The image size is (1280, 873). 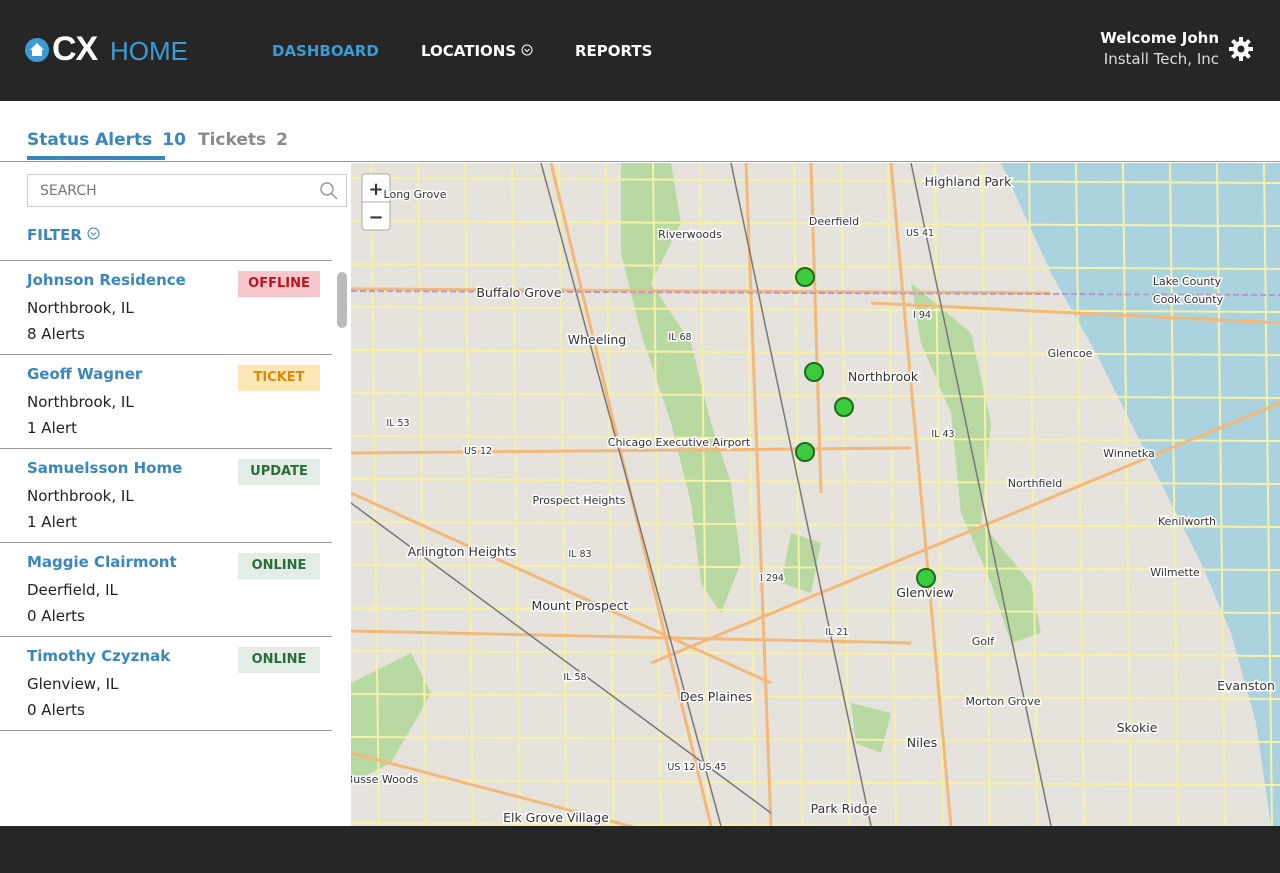 I want to click on tab-count: 10, so click(x=174, y=140).